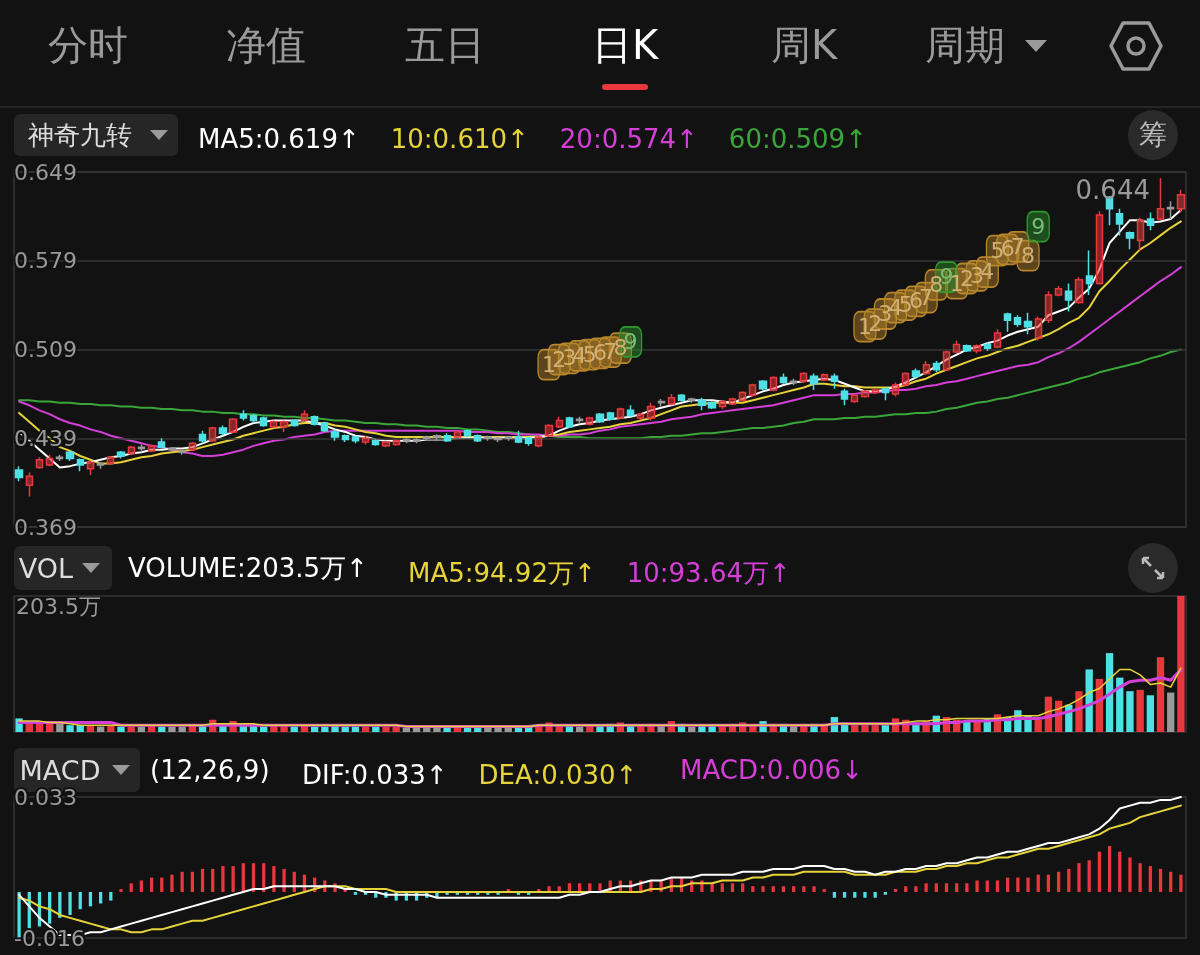 The image size is (1200, 955). I want to click on text: DEA:0.030↑, so click(558, 775).